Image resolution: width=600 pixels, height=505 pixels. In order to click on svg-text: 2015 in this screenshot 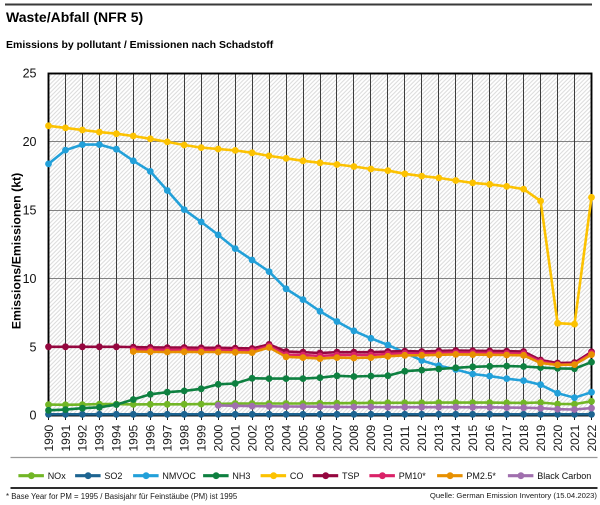, I will do `click(473, 437)`.